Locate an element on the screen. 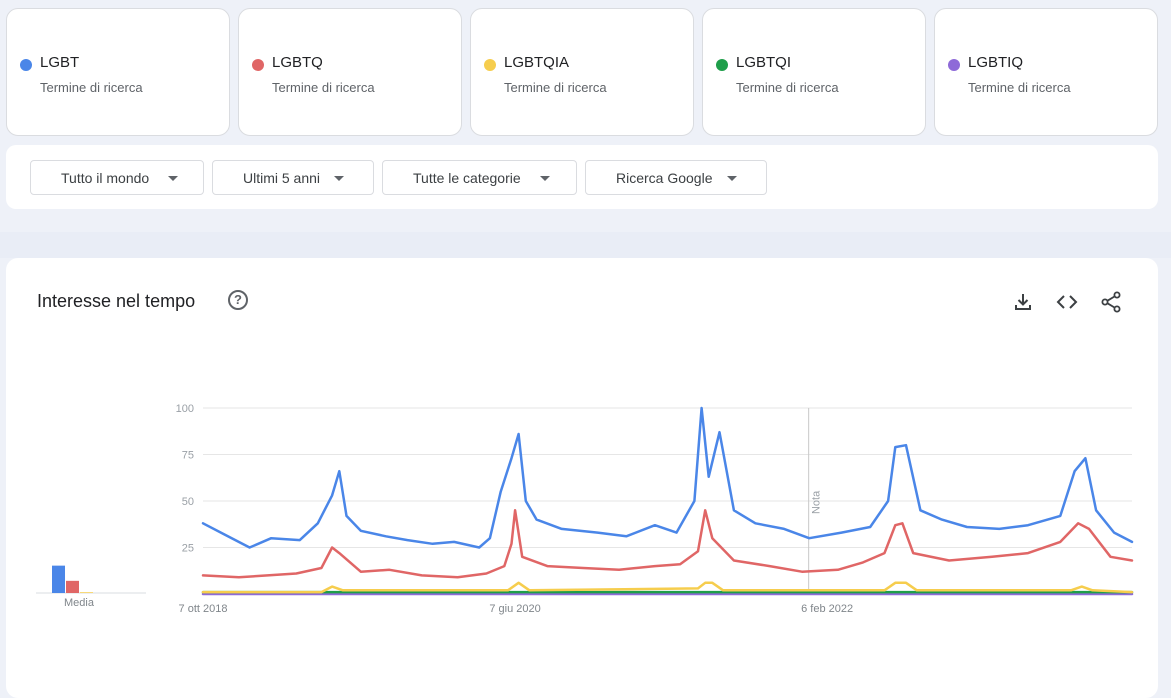  x-tick-label: 7 ott 2018 is located at coordinates (203, 609).